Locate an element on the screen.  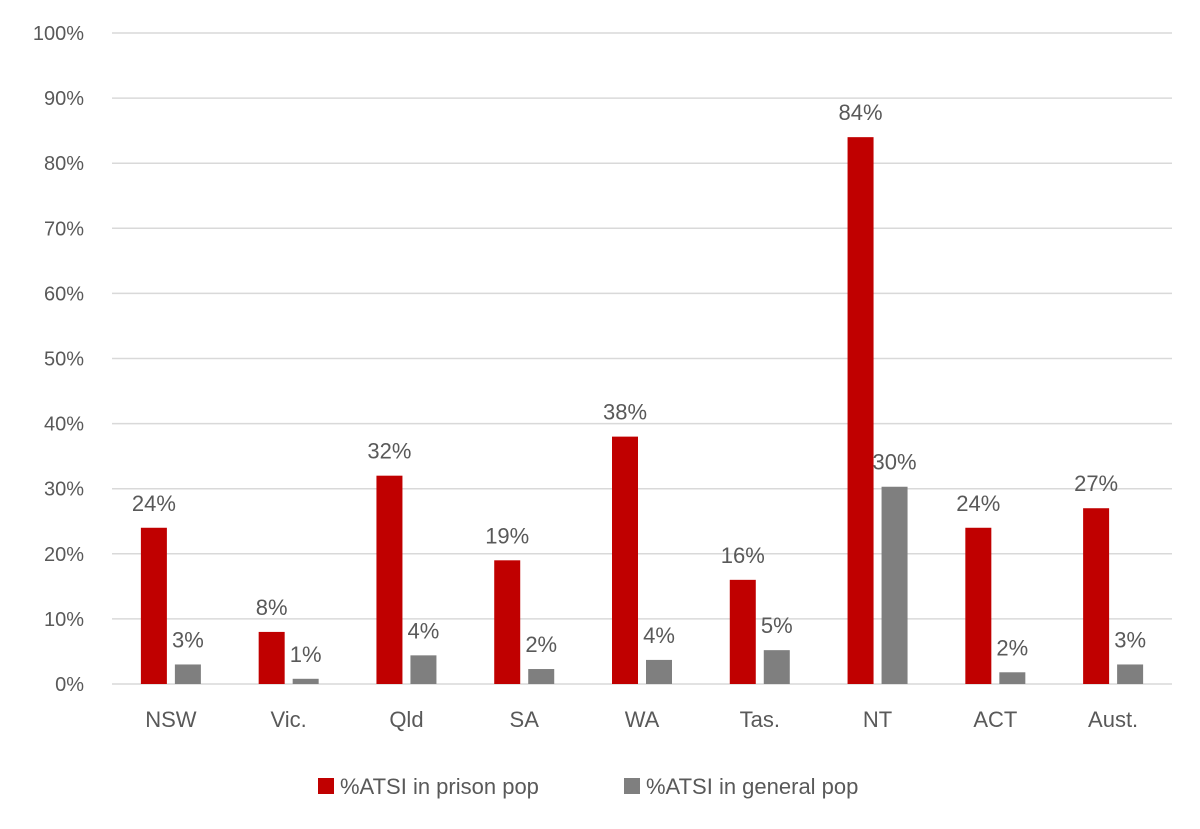
y-tick-label: 0% is located at coordinates (69, 685).